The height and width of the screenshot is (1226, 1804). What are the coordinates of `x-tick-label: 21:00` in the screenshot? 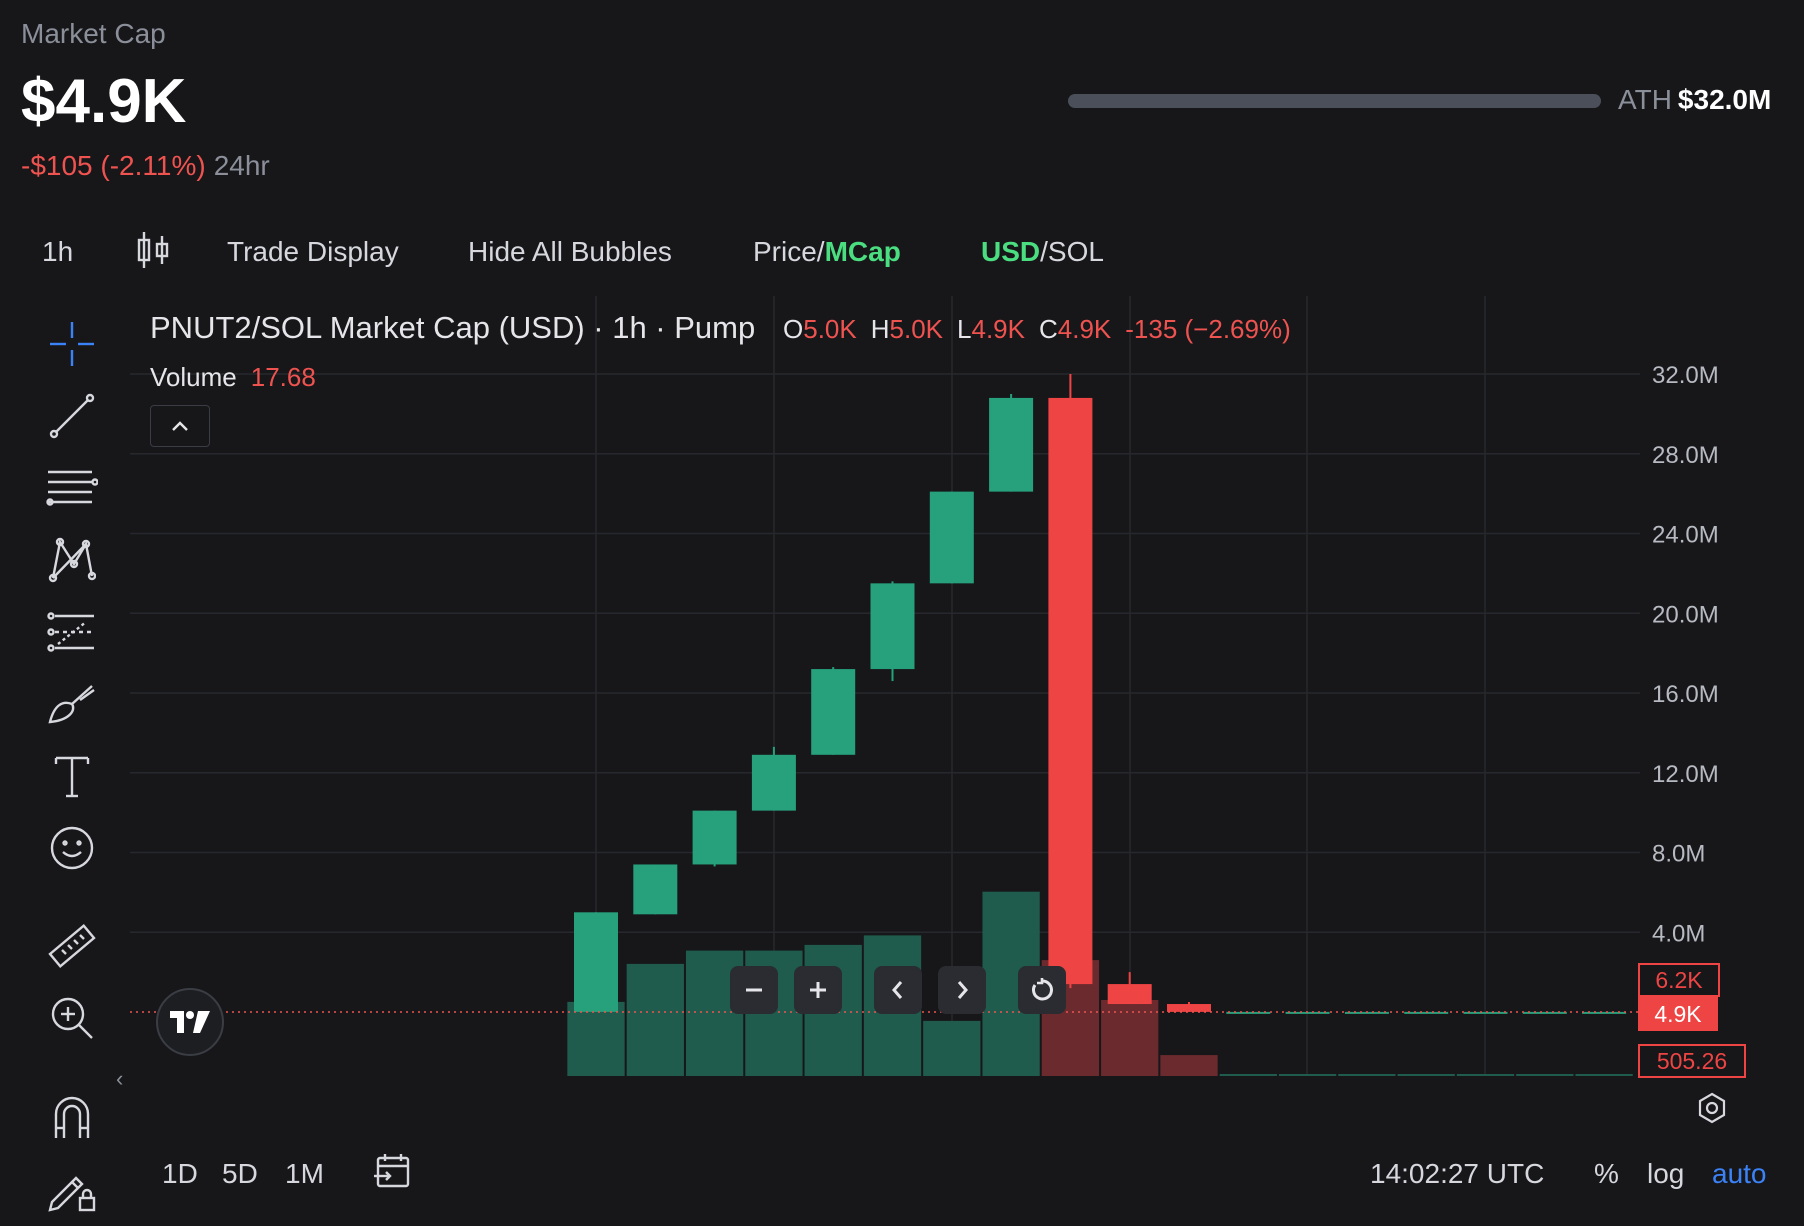 It's located at (1130, 1095).